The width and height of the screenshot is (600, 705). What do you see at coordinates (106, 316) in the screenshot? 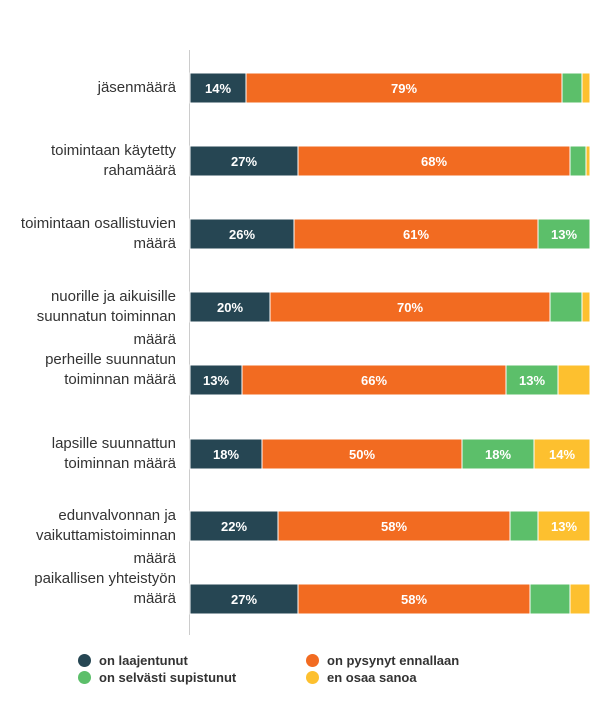
I see `category-label-line: suunnatun toiminnan` at bounding box center [106, 316].